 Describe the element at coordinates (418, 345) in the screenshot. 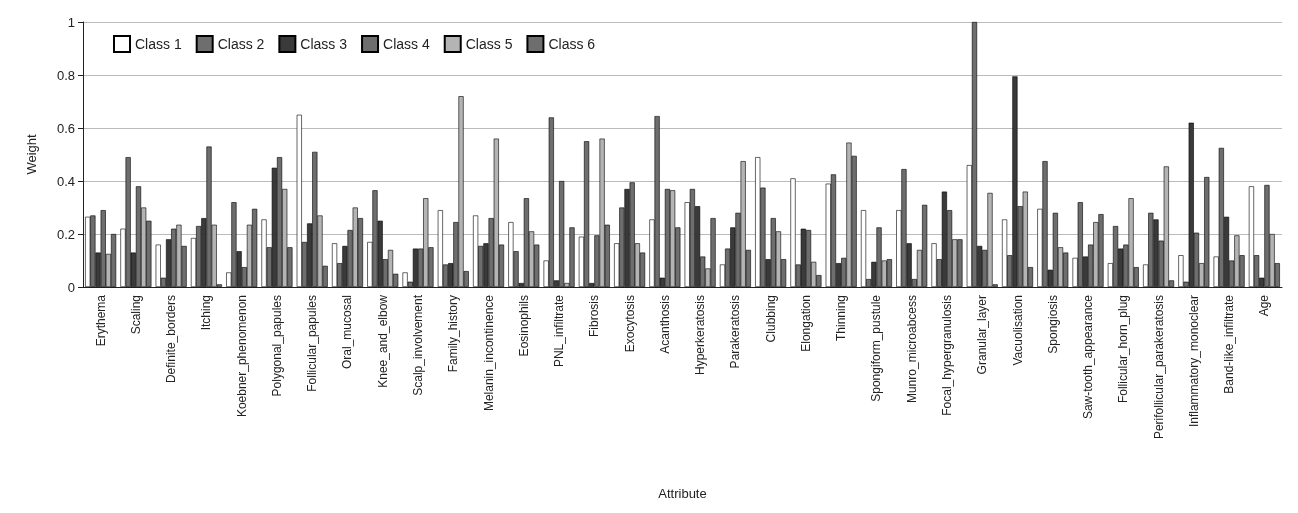

I see `x-tick-label: Scalp_involvement` at that location.